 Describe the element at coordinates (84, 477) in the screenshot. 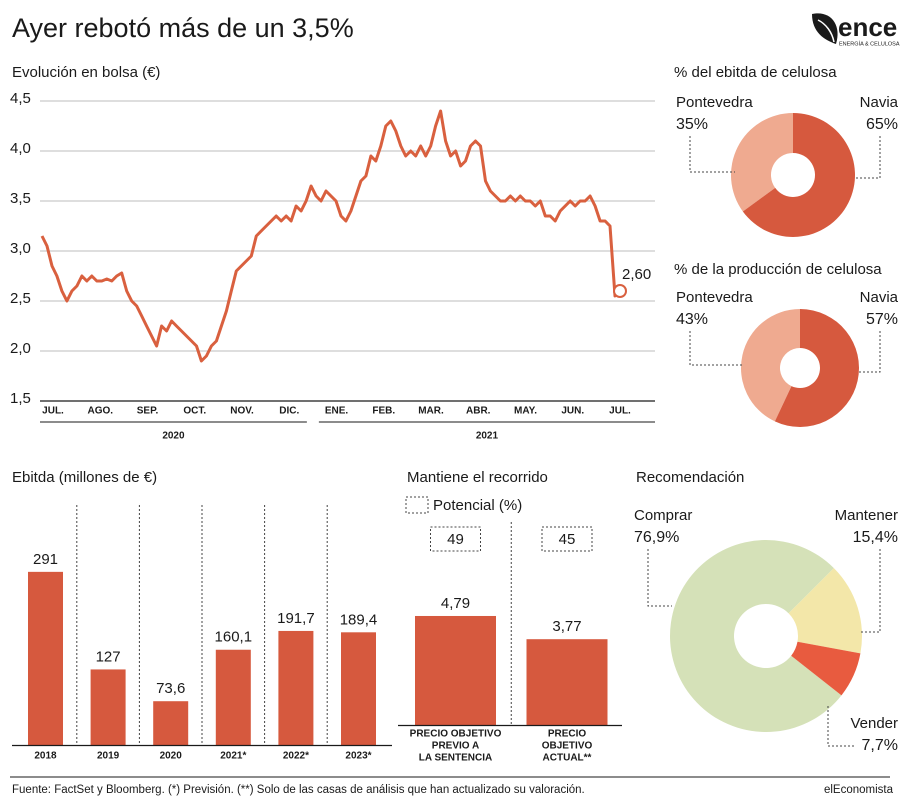

I see `chart-title: Ebitda (millones de €)` at that location.